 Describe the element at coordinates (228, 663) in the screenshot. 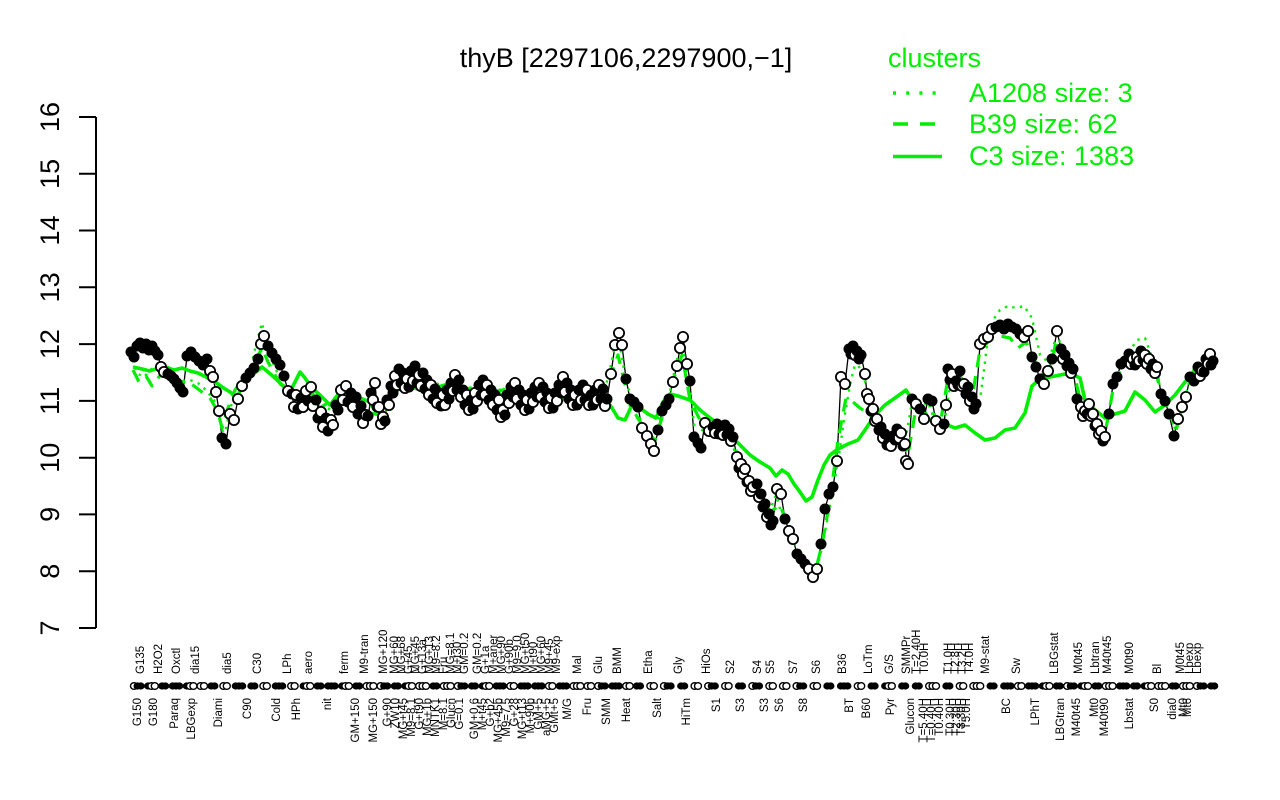

I see `svg-text: dia5` at that location.